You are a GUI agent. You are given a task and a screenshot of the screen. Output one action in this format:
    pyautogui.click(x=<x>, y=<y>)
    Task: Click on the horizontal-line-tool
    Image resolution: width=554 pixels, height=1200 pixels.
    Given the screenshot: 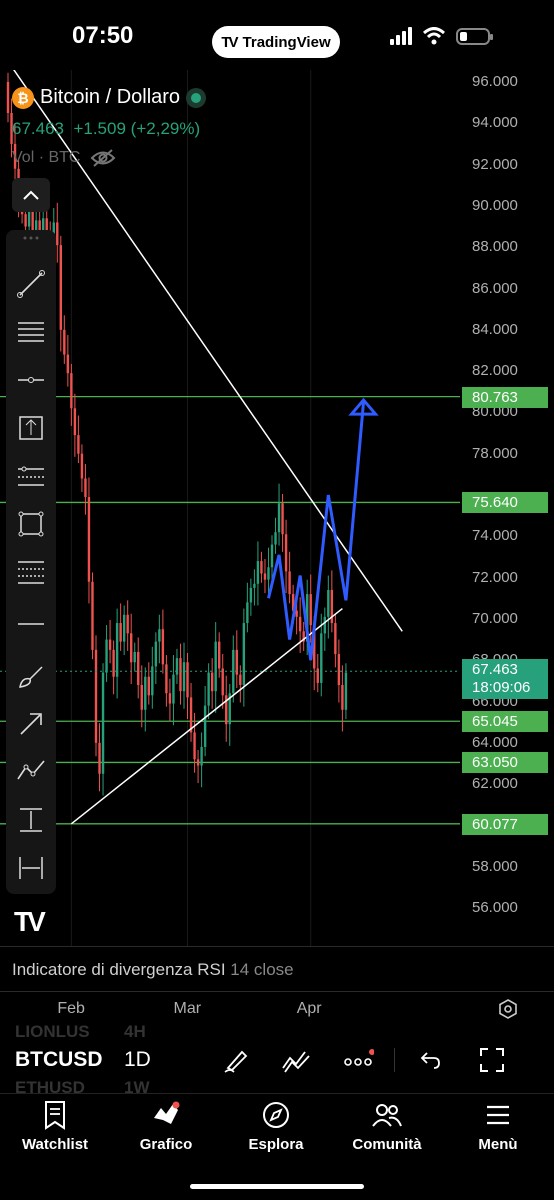 What is the action you would take?
    pyautogui.click(x=31, y=380)
    